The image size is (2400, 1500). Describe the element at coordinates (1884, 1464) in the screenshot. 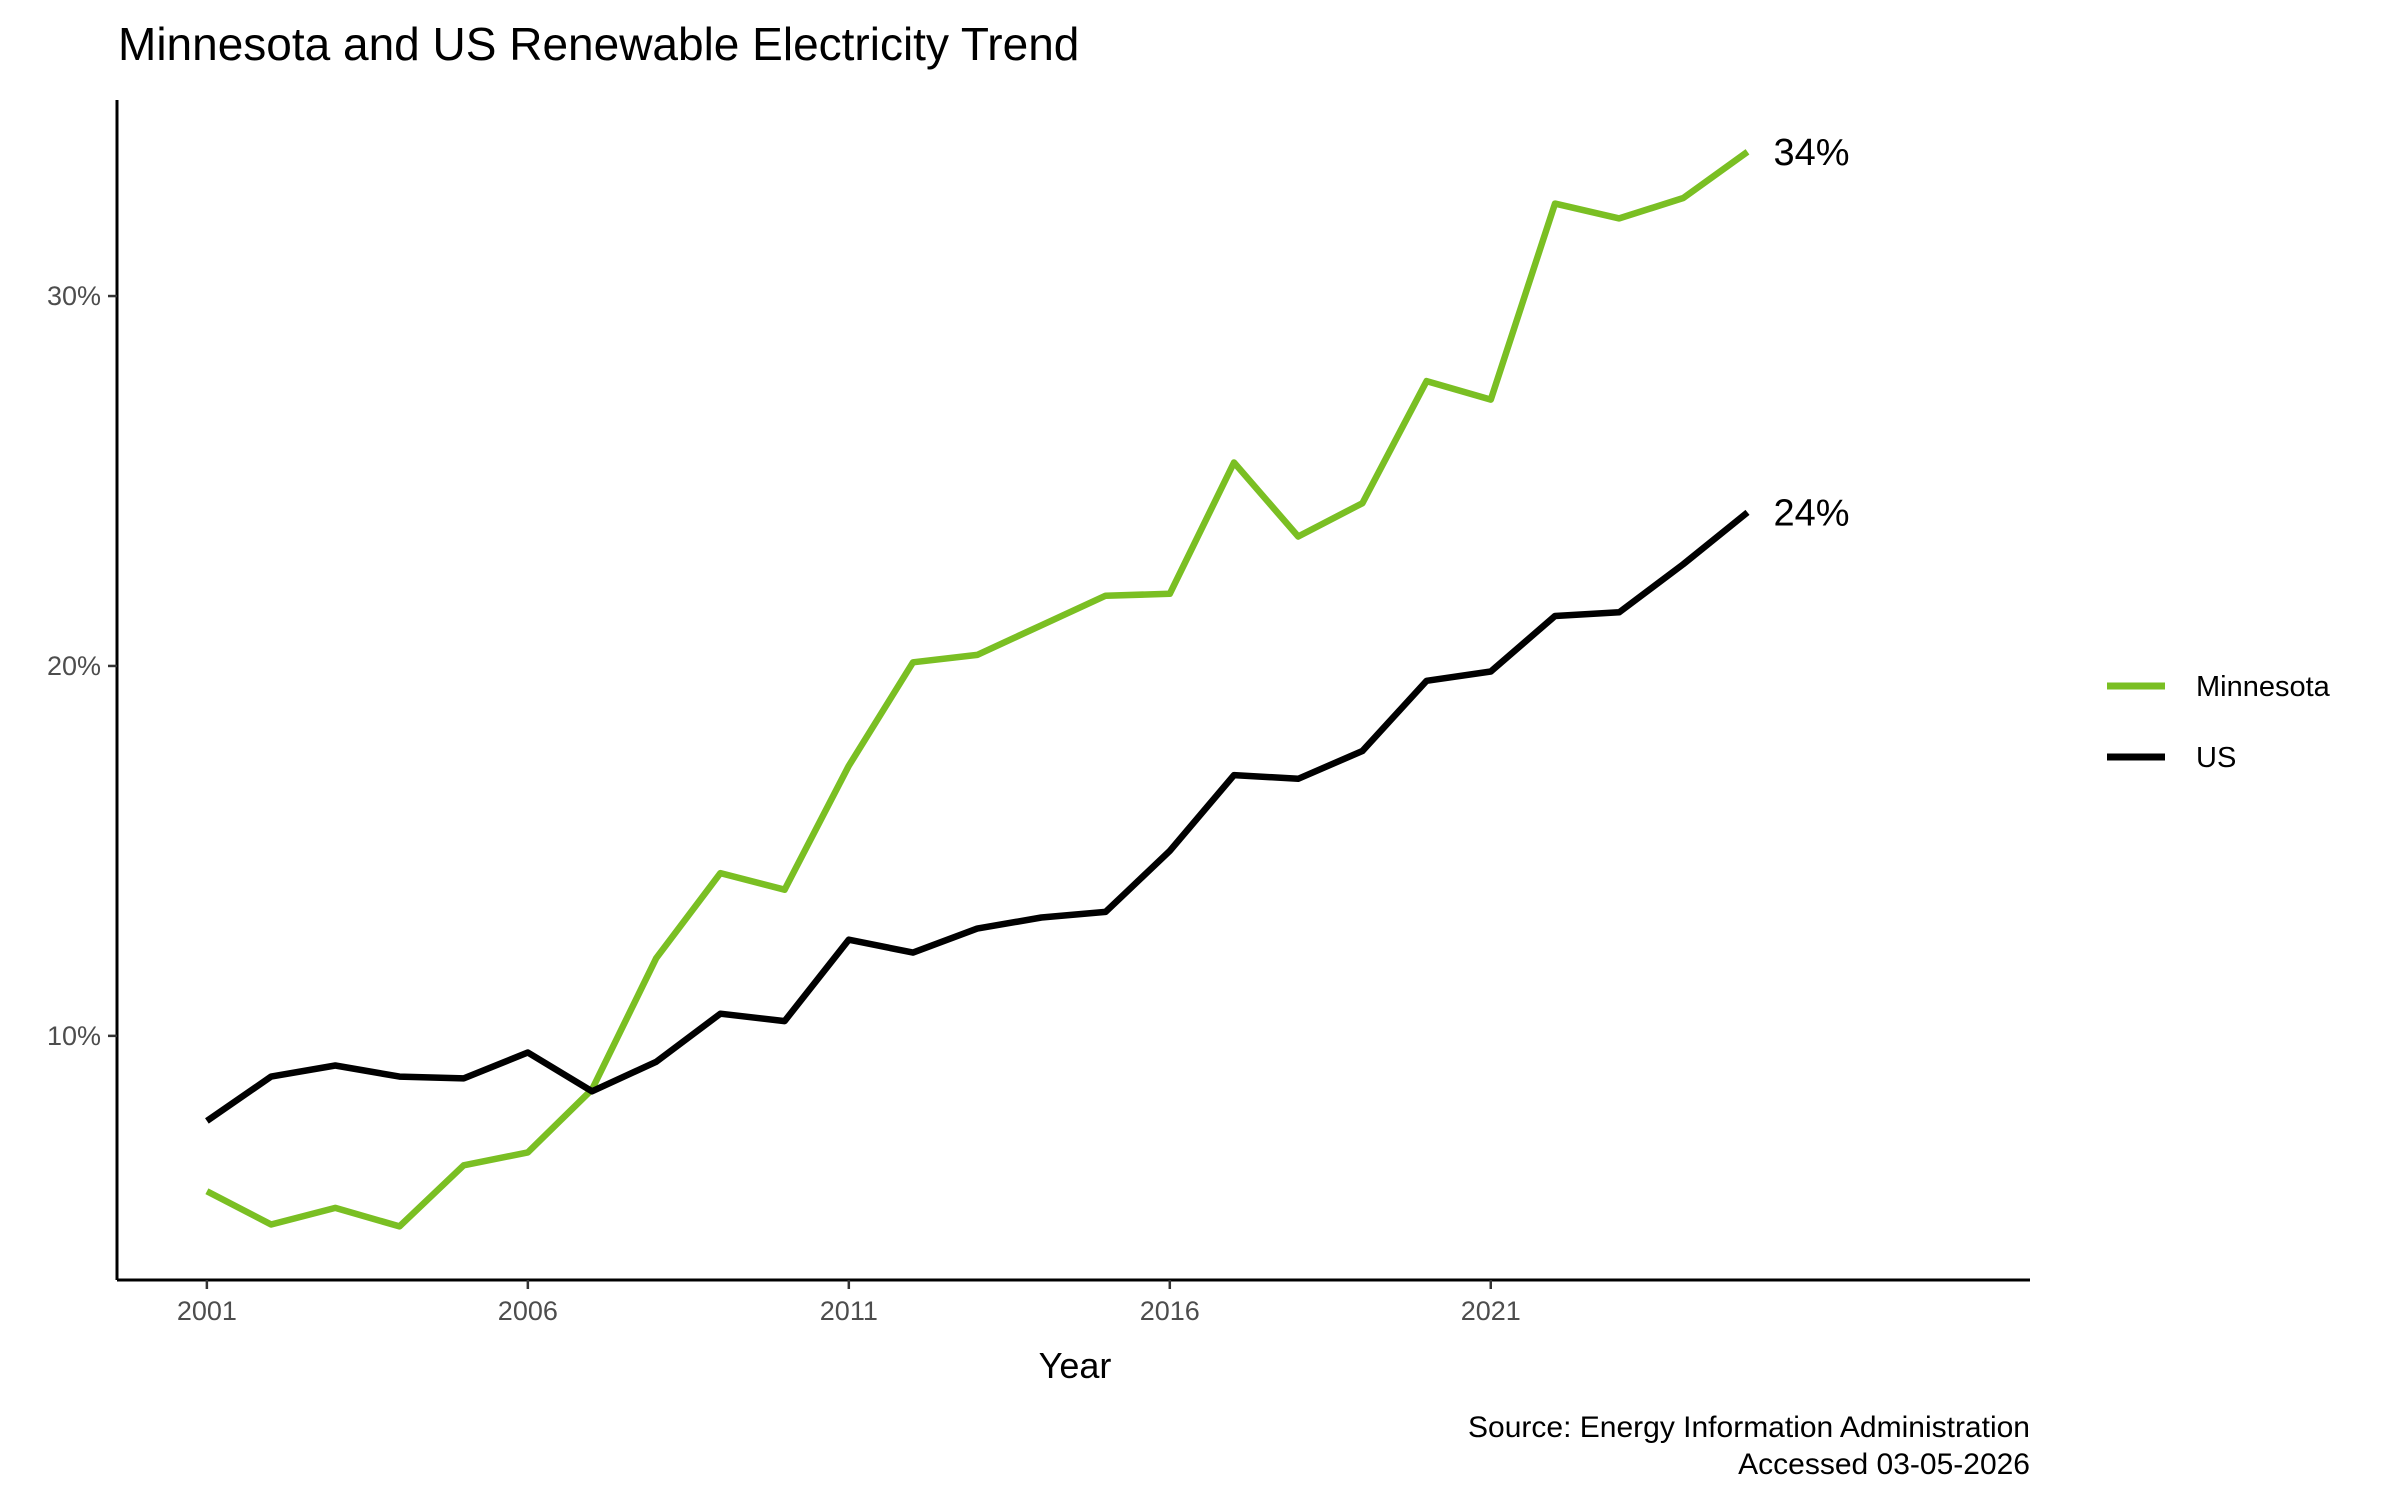

I see `caption-accessed: Accessed 03-05-2026` at that location.